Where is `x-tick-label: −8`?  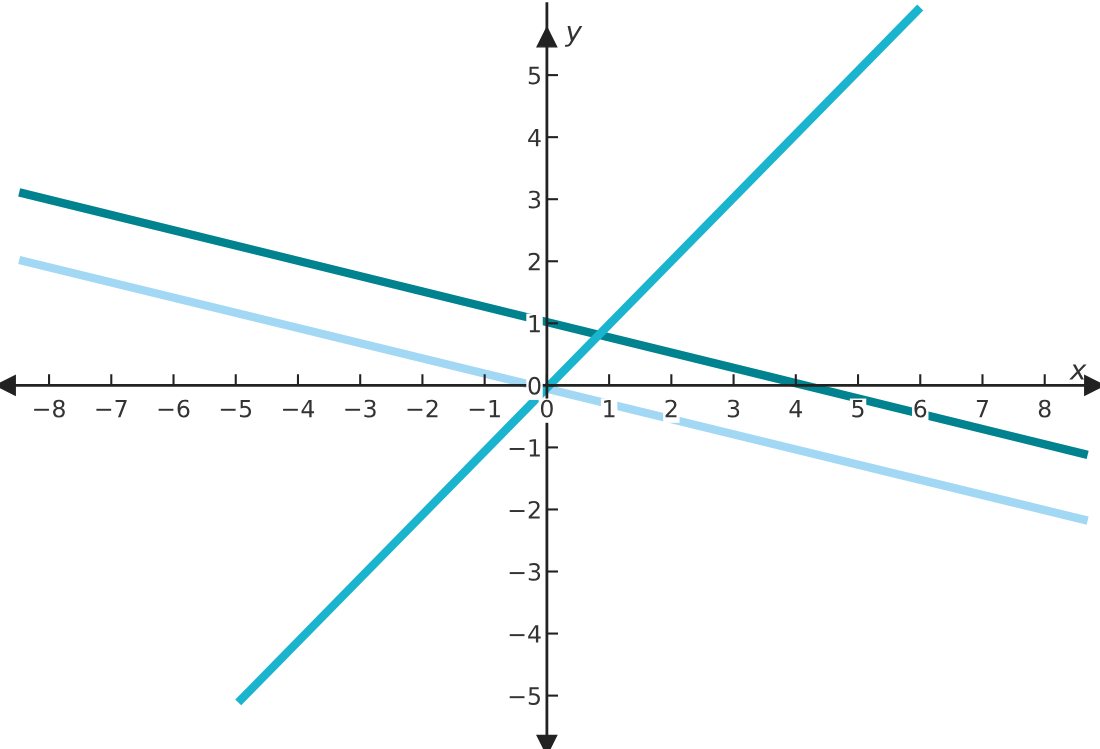
x-tick-label: −8 is located at coordinates (49, 408).